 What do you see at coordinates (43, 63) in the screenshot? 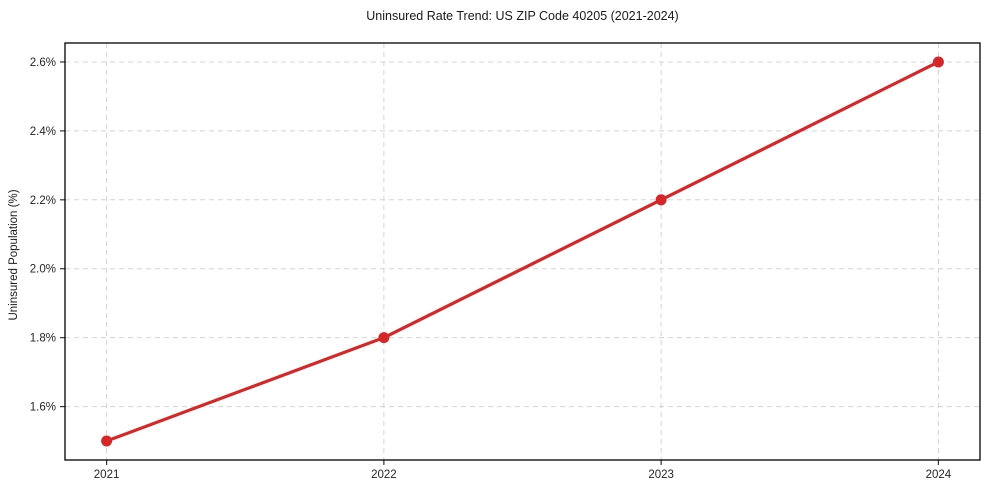
I see `y-tick-label: 2.6%` at bounding box center [43, 63].